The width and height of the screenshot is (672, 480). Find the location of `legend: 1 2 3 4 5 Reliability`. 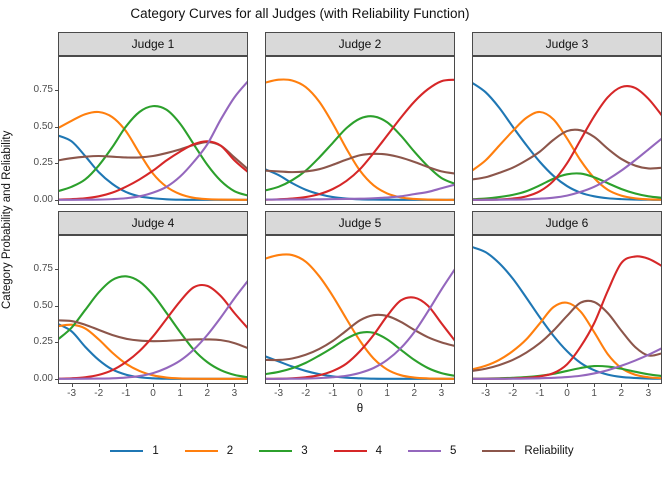

legend: 1 2 3 4 5 Reliability is located at coordinates (339, 451).